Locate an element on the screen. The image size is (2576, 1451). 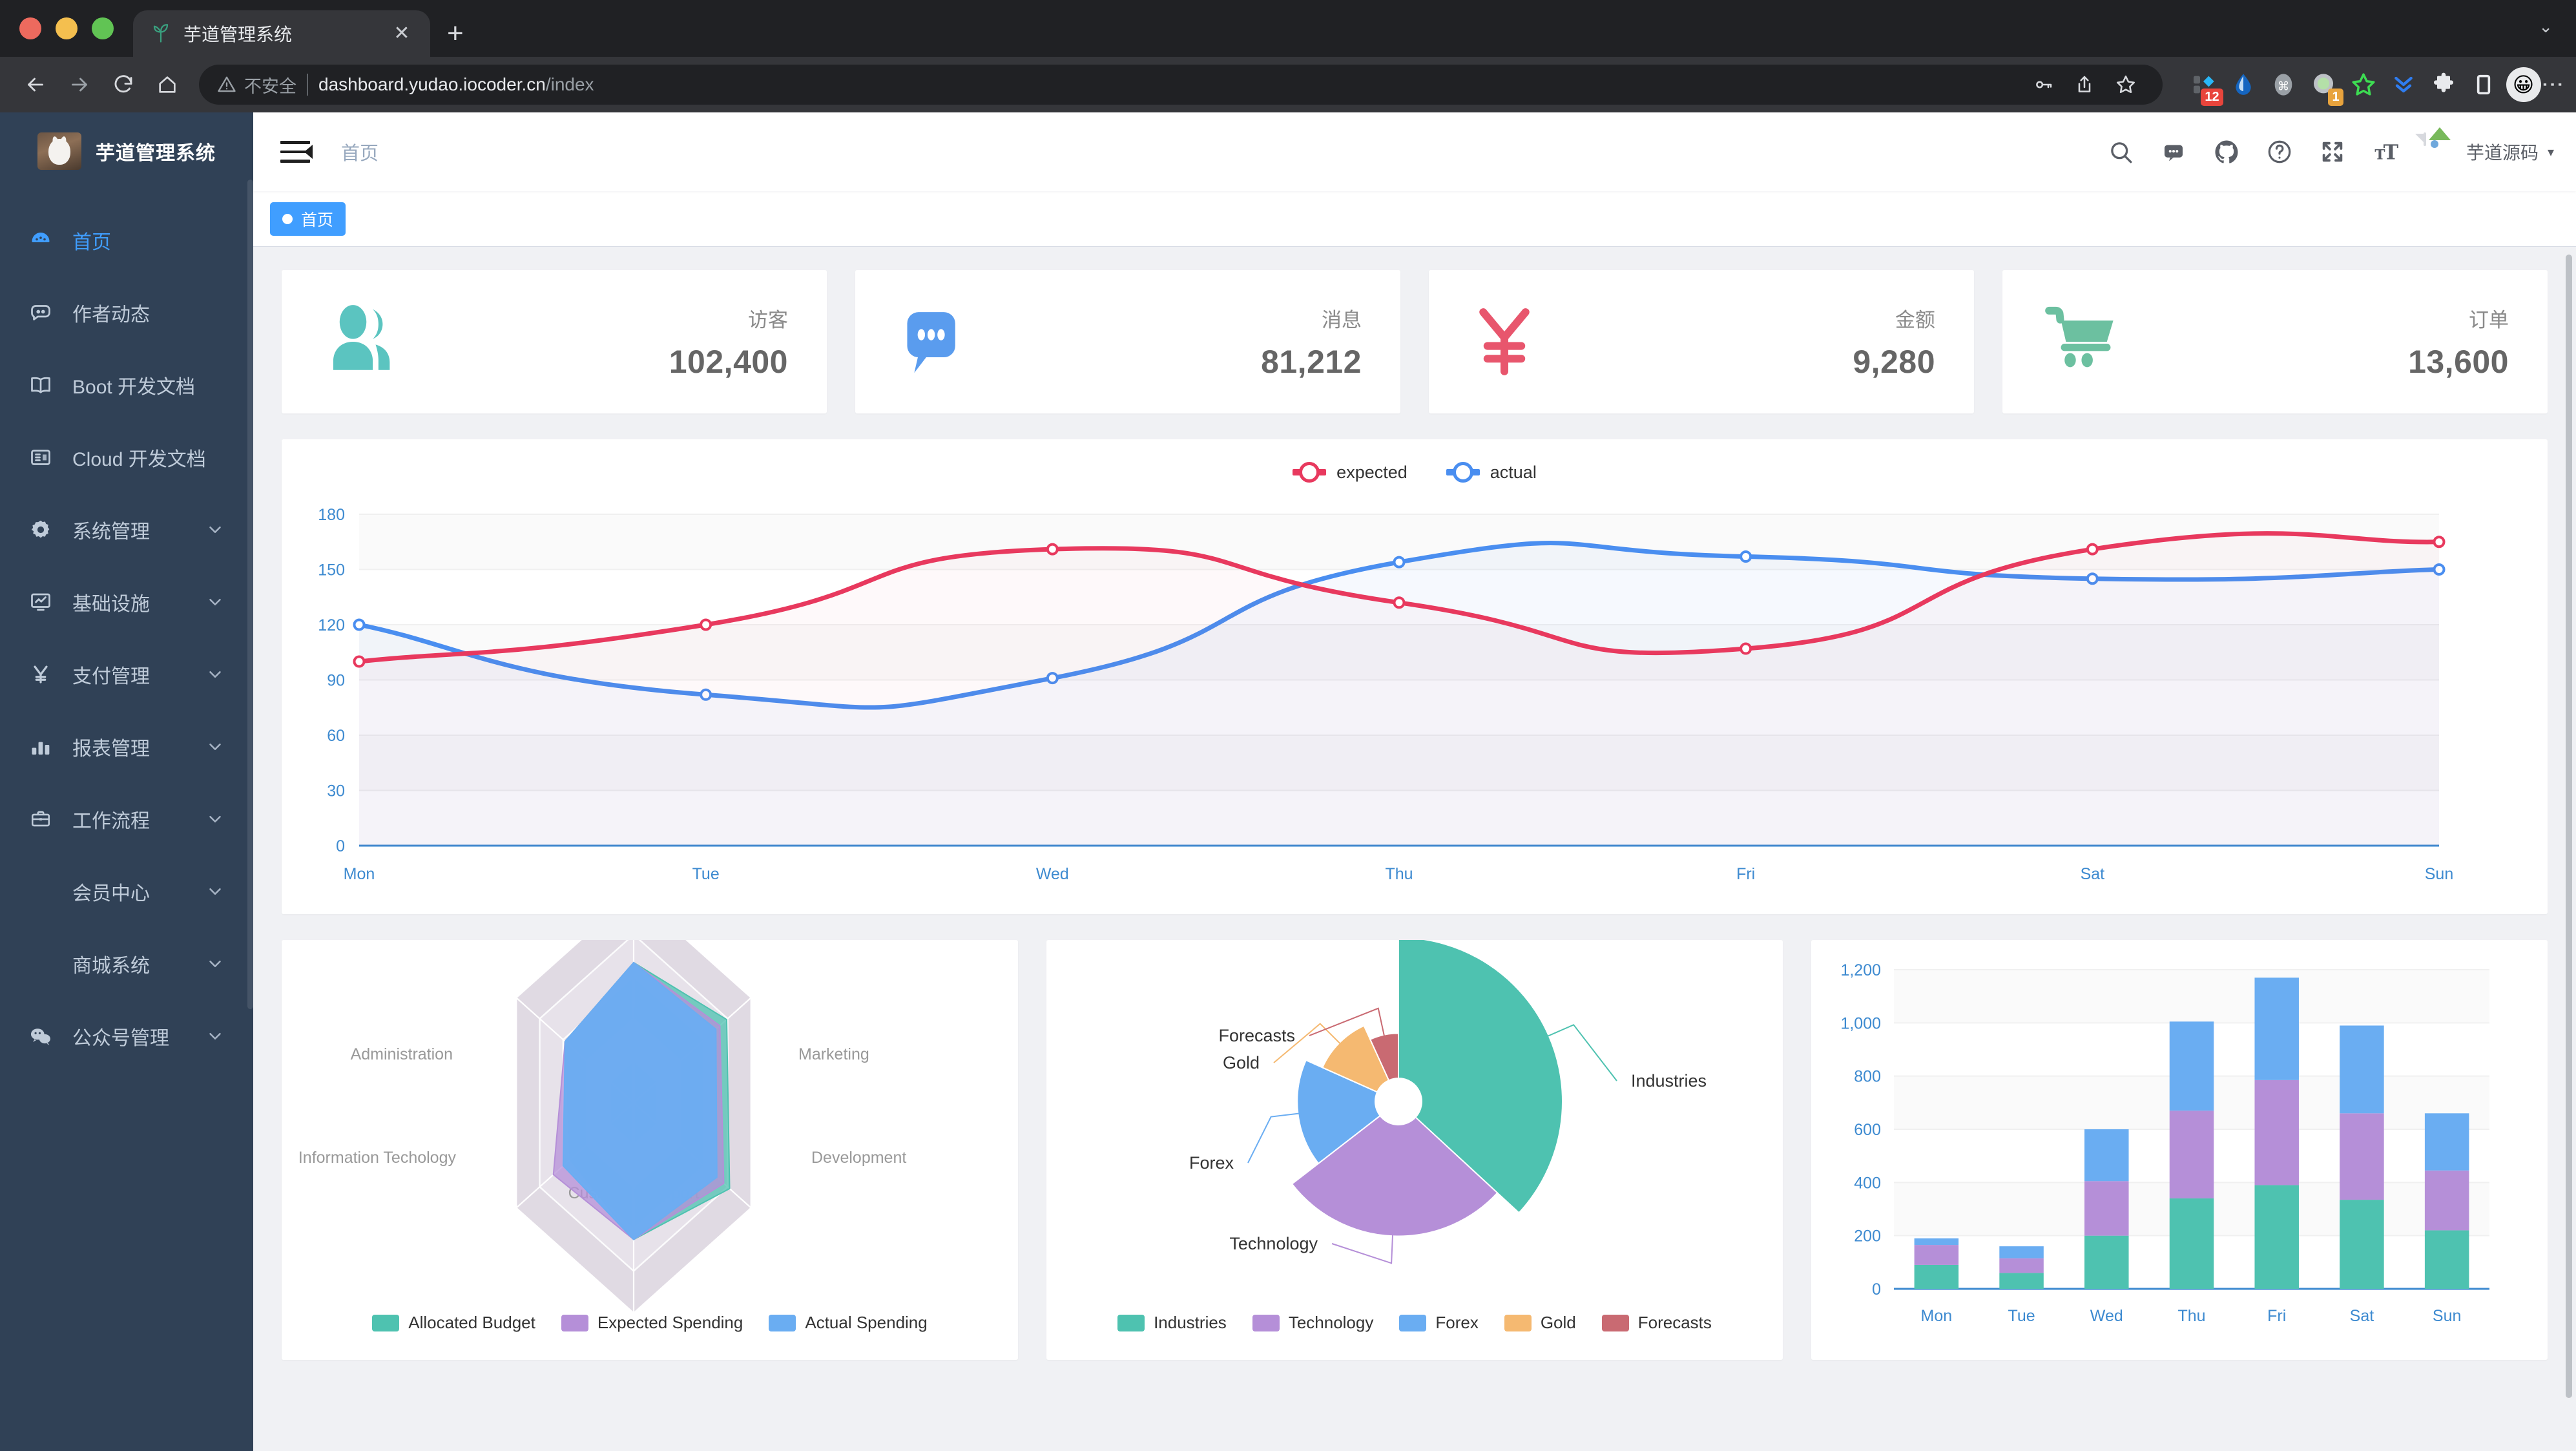
stat-value: 13,600 is located at coordinates (2458, 361).